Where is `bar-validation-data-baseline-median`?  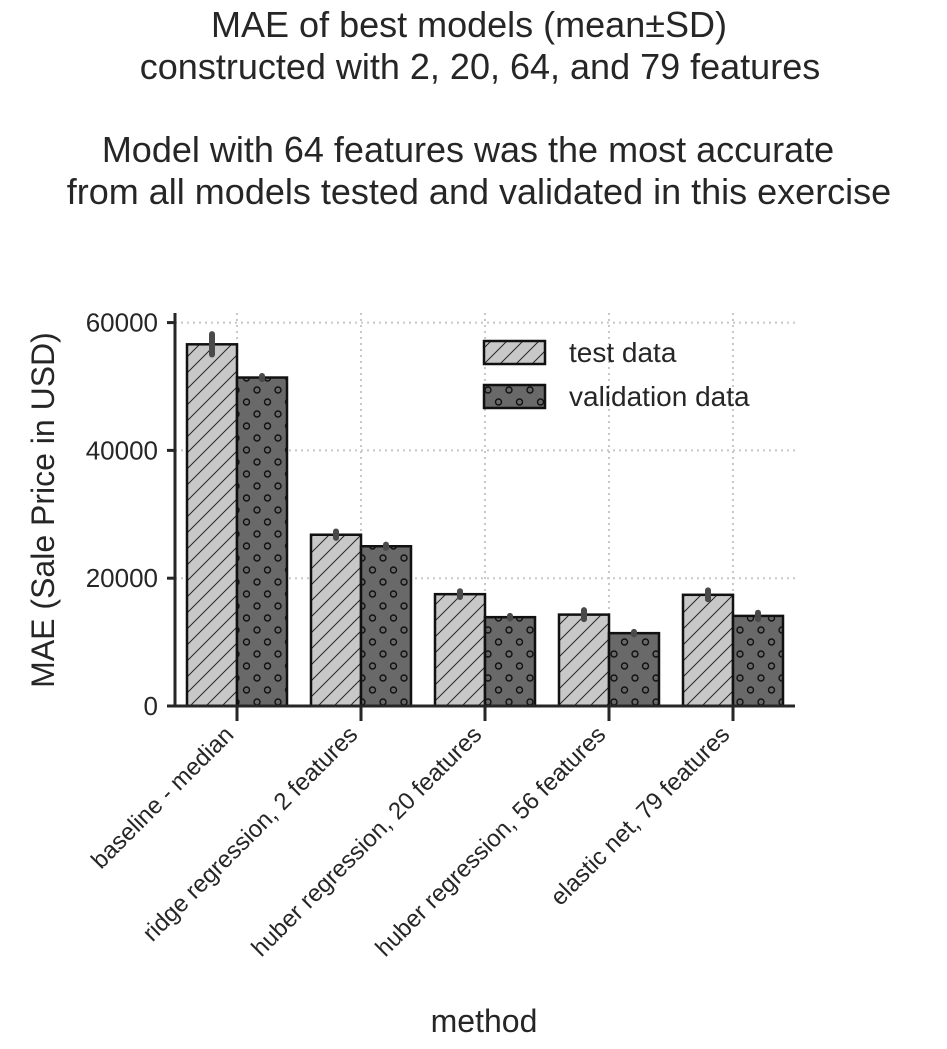 bar-validation-data-baseline-median is located at coordinates (262, 542).